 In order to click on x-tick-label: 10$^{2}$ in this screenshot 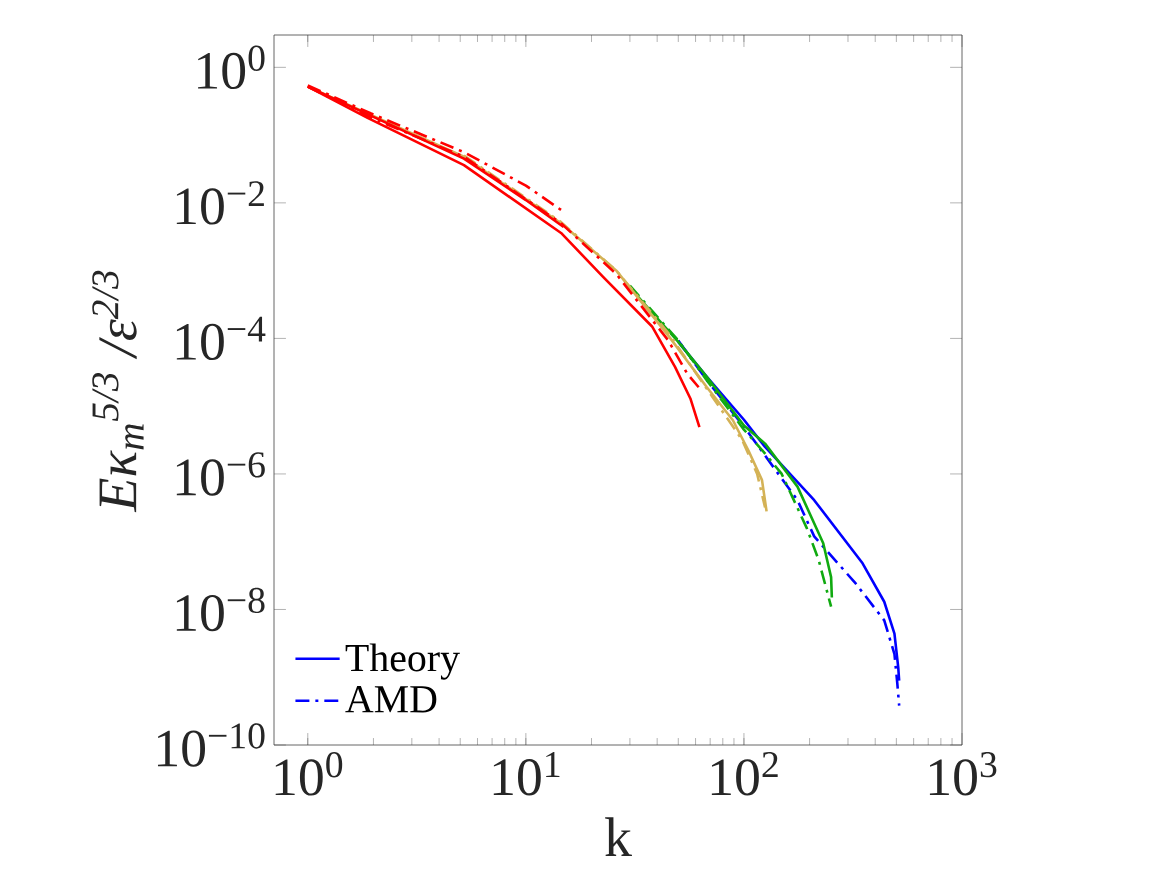, I will do `click(744, 774)`.